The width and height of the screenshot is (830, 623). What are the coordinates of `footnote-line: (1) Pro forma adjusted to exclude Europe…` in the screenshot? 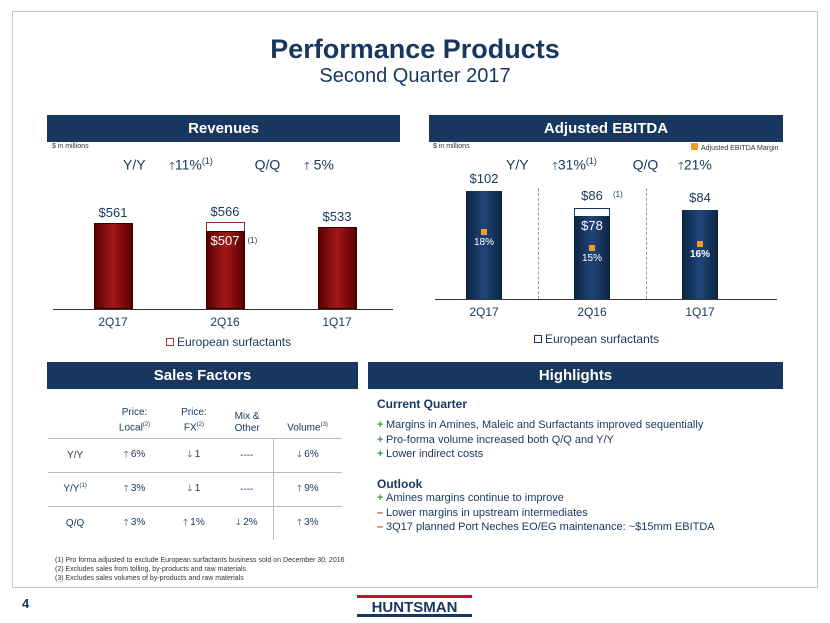 It's located at (200, 560).